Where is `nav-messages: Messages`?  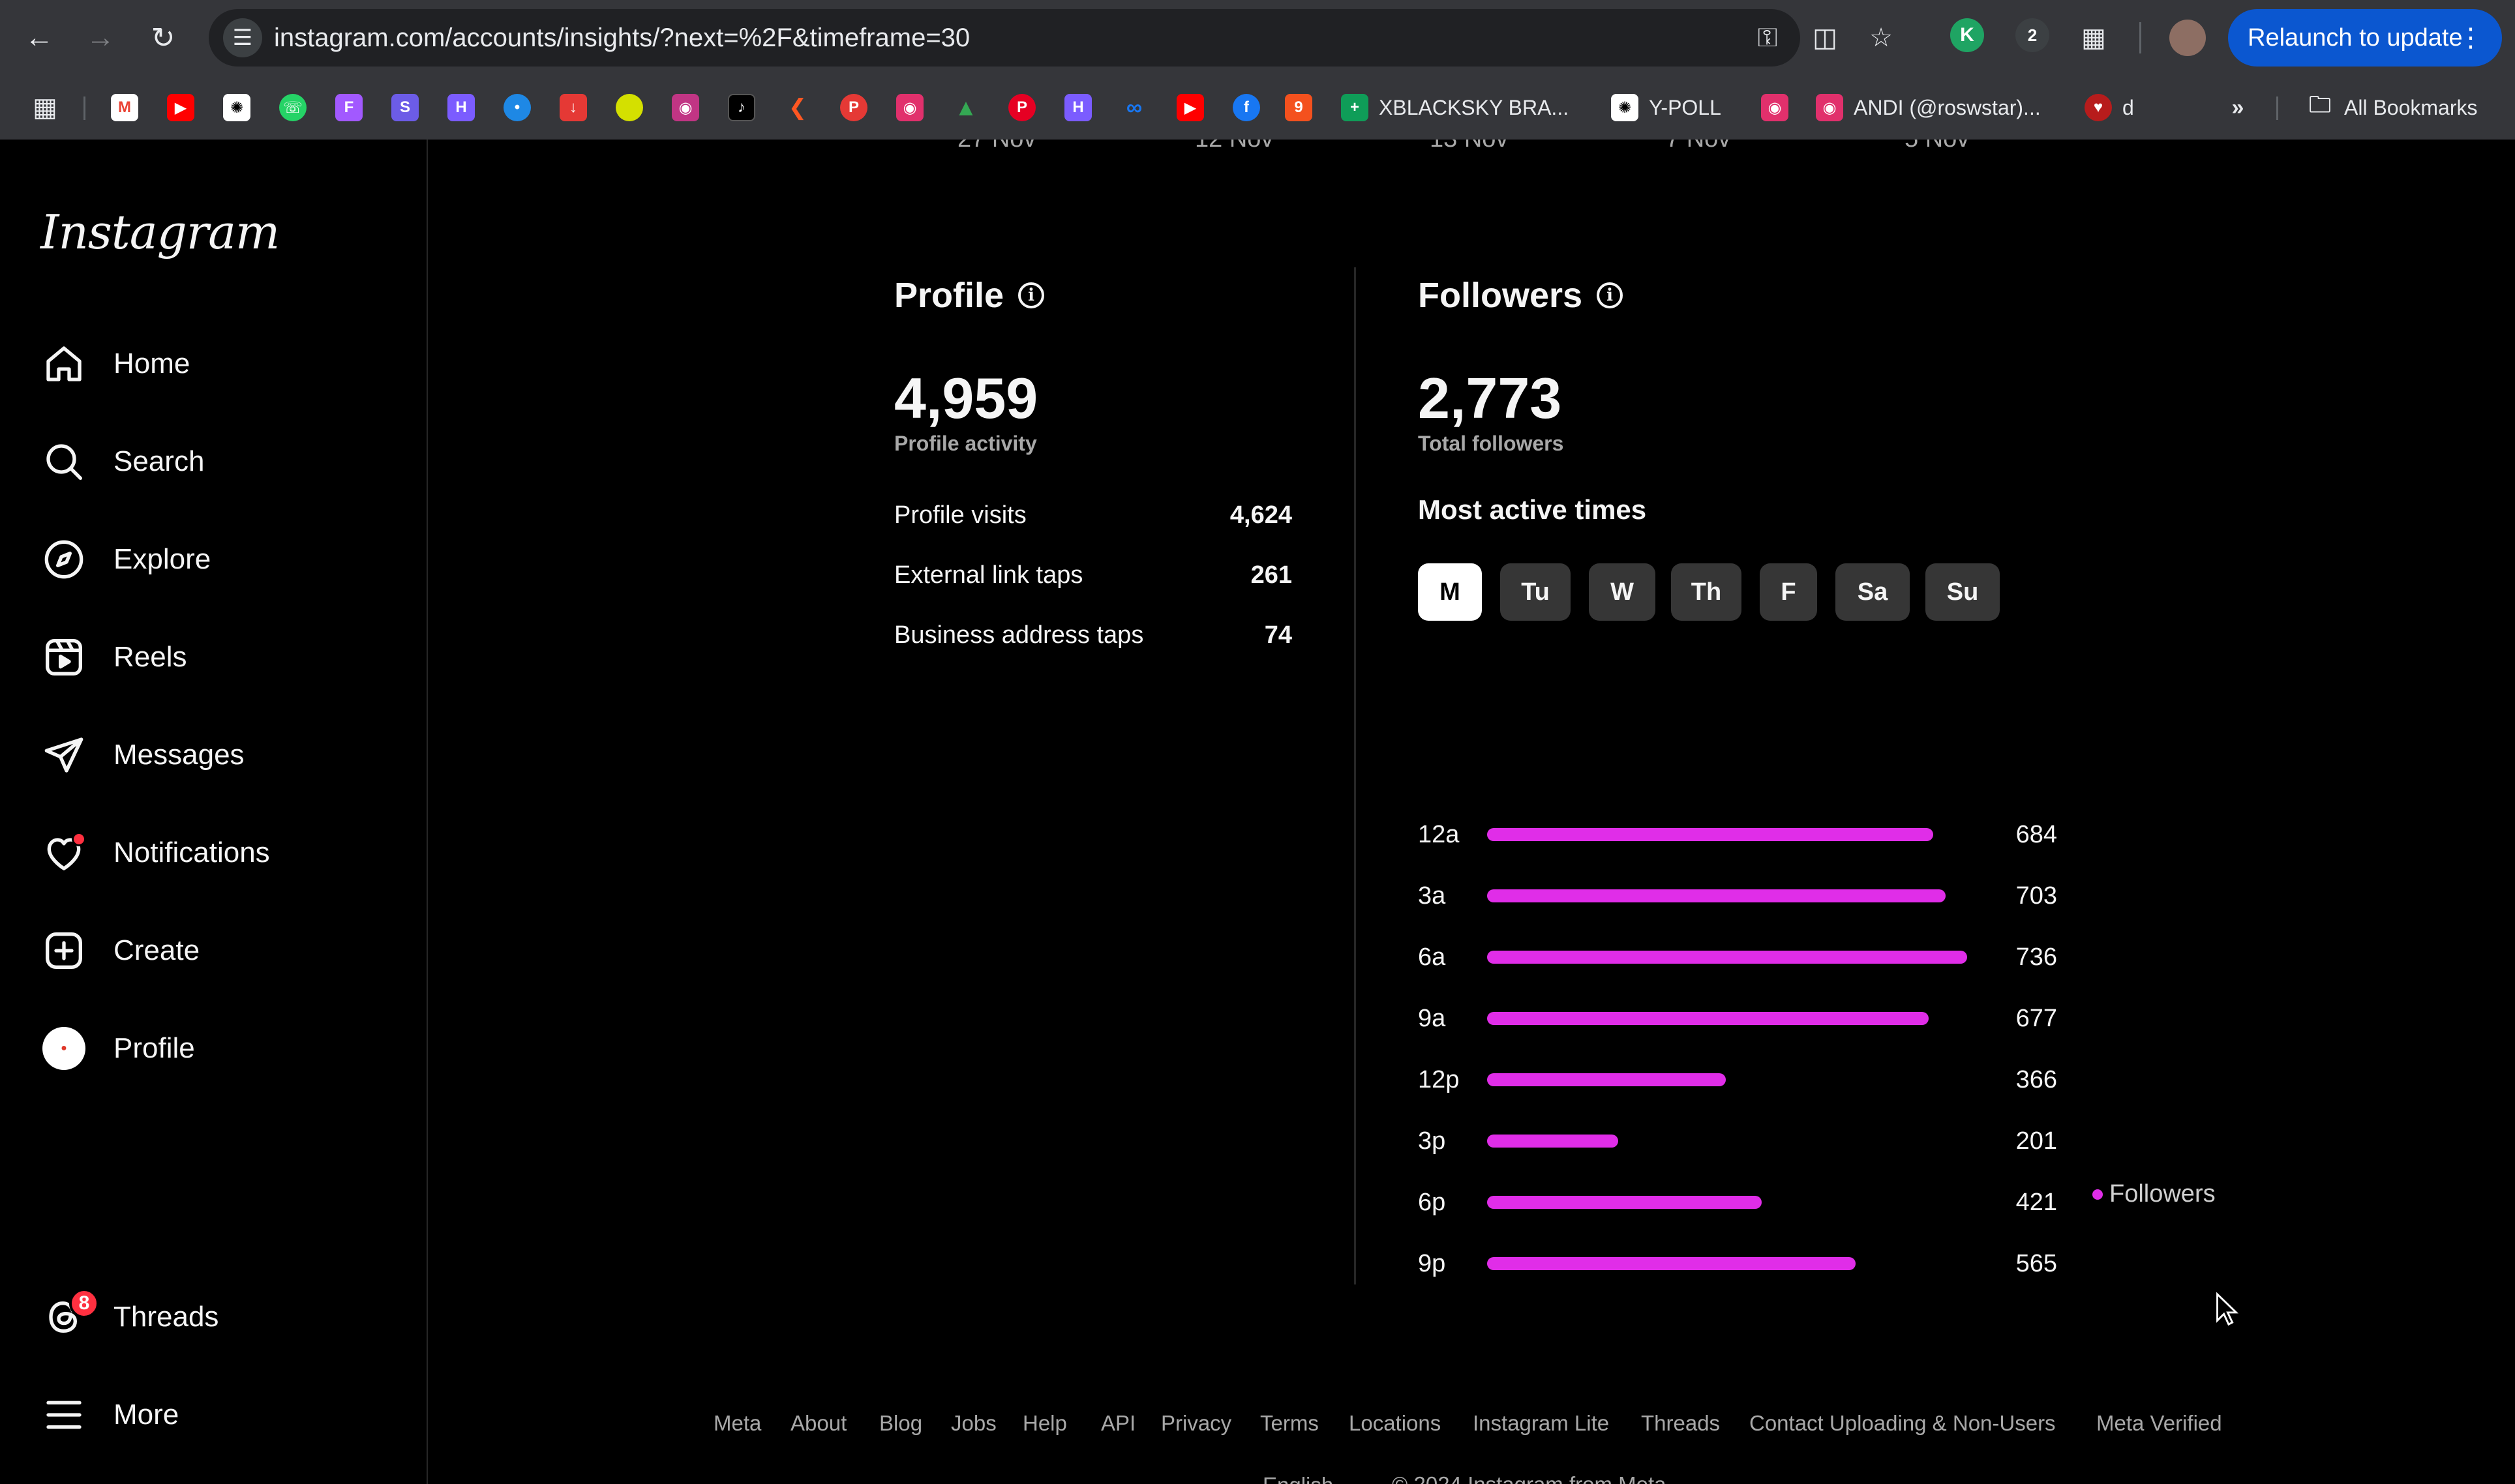
nav-messages: Messages is located at coordinates (215, 755).